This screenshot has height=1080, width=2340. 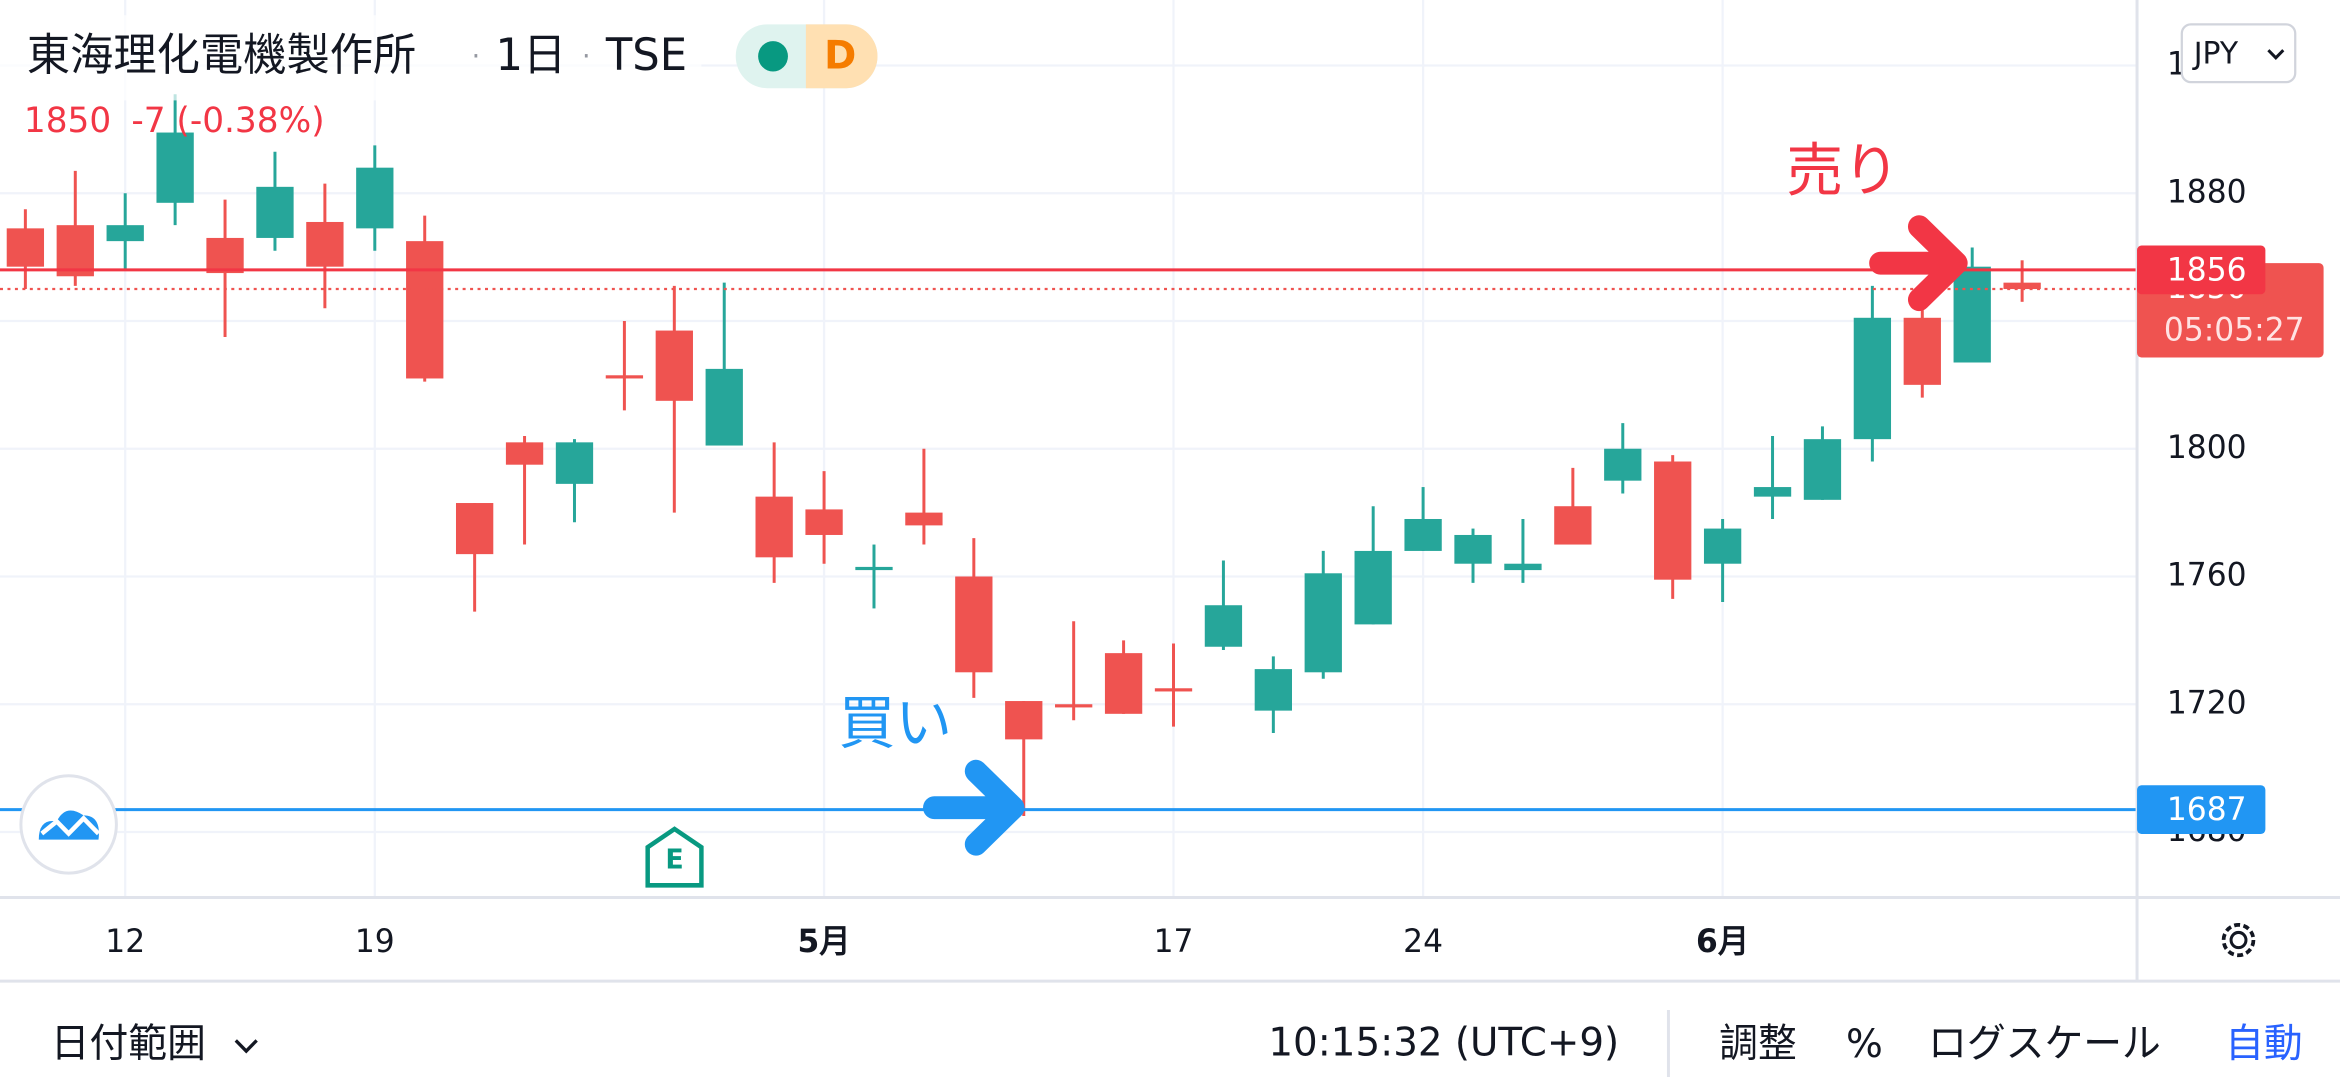 I want to click on header-bg, so click(x=351, y=58).